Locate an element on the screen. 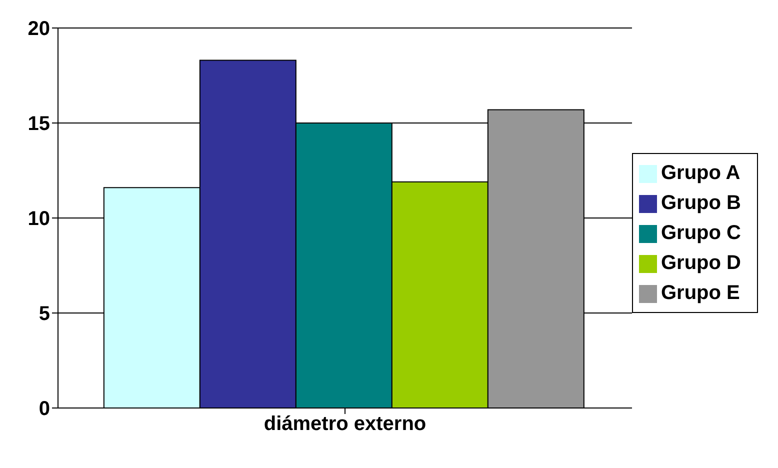 Image resolution: width=778 pixels, height=468 pixels. legend-label: Grupo E is located at coordinates (700, 293).